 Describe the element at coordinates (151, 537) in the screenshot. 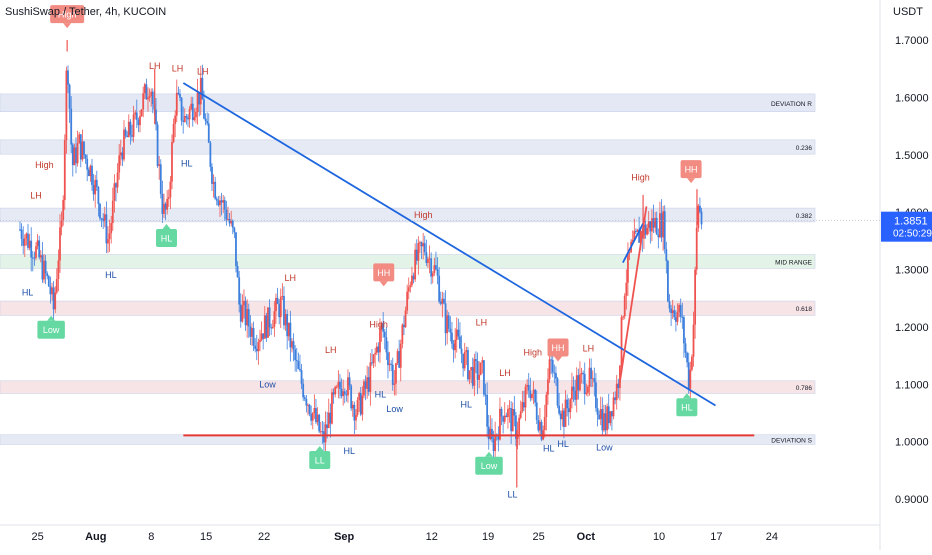

I see `x-tick-label: 8` at that location.